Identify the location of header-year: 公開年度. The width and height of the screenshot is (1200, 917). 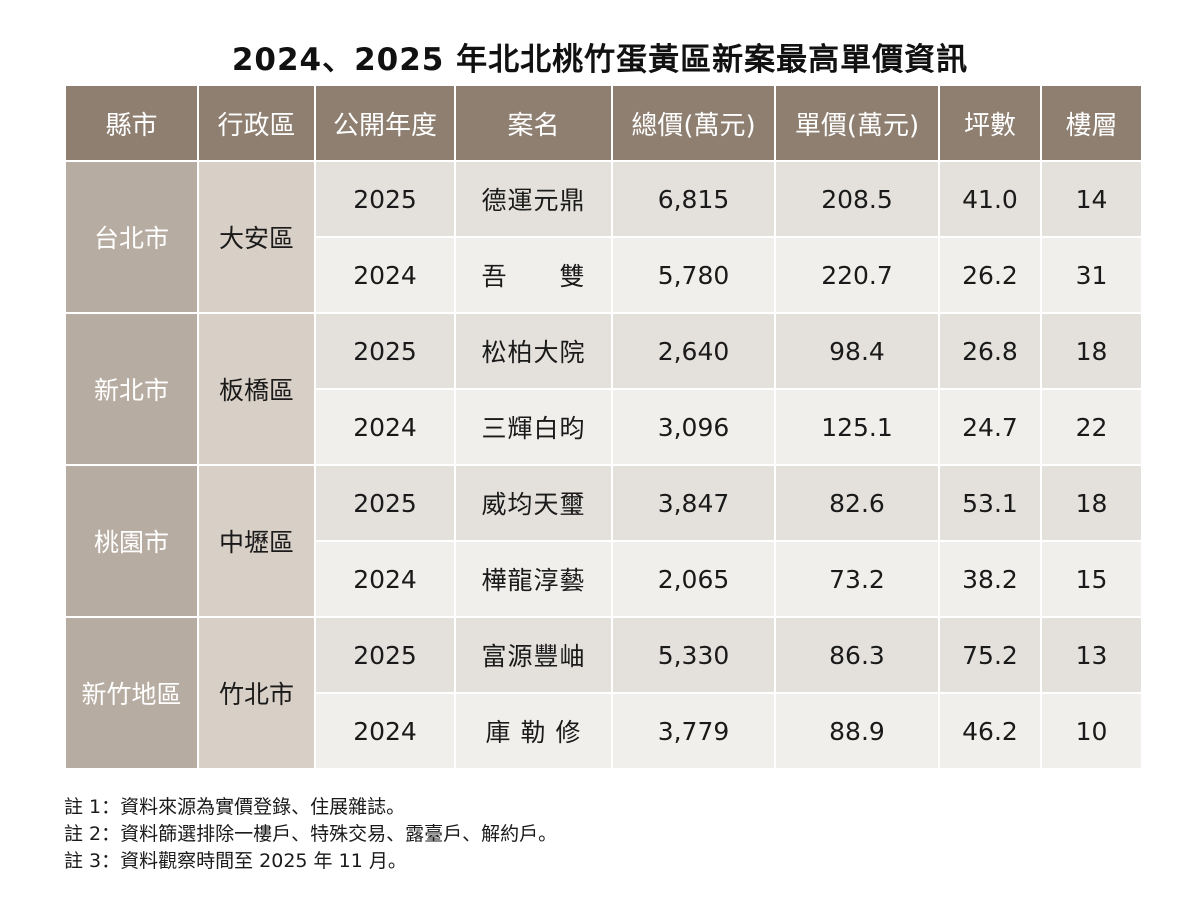
(385, 123).